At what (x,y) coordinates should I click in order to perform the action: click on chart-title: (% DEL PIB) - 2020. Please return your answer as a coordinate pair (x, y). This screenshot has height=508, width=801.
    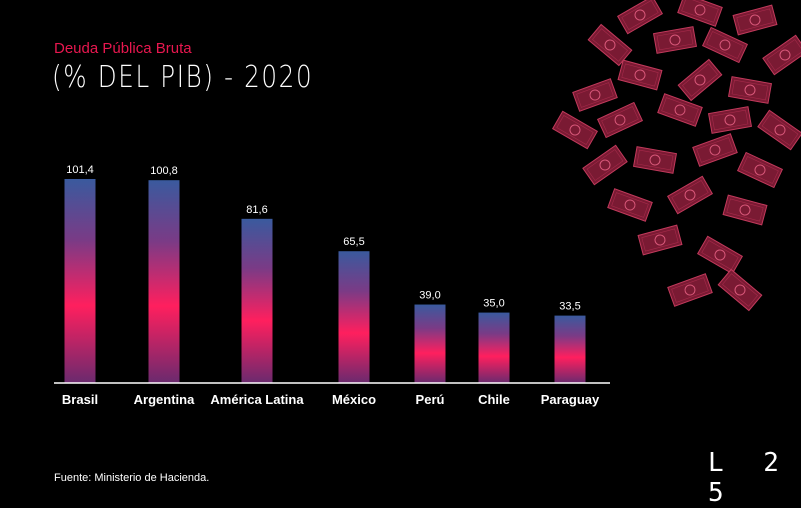
    Looking at the image, I should click on (183, 77).